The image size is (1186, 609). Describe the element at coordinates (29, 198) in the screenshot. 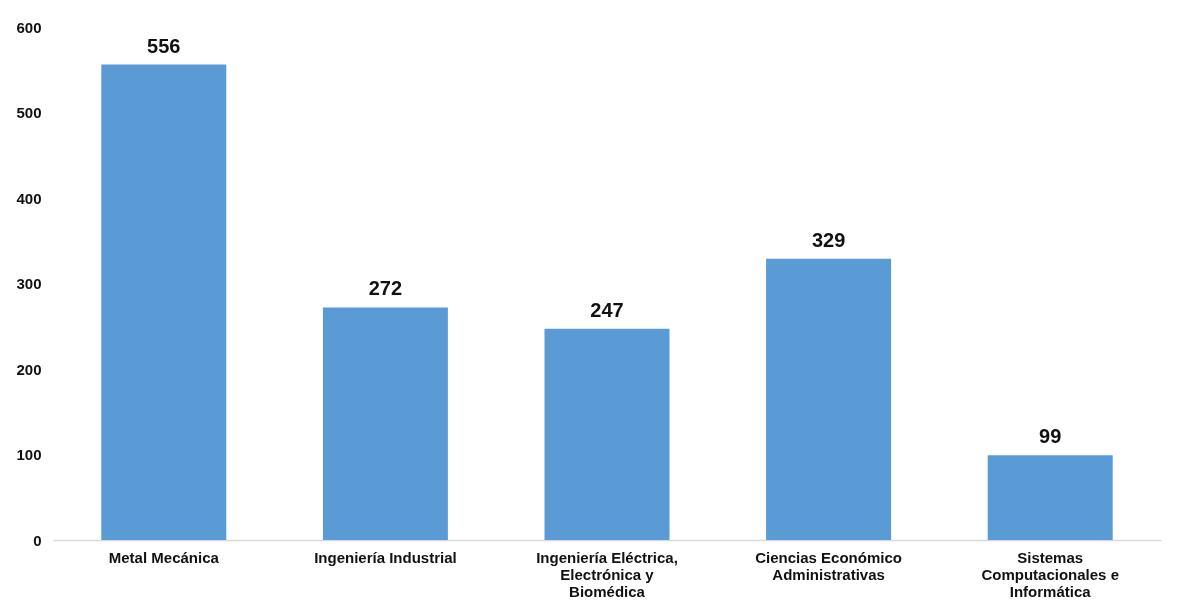

I see `y-tick-label: 400` at that location.